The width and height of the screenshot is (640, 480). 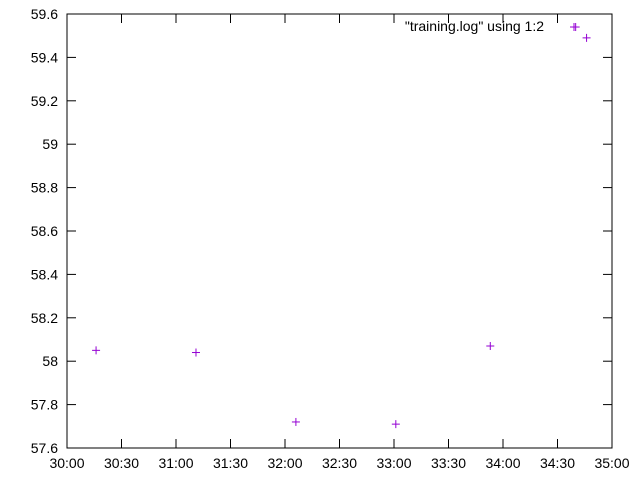 What do you see at coordinates (44, 448) in the screenshot?
I see `y-tick-label: 57.6` at bounding box center [44, 448].